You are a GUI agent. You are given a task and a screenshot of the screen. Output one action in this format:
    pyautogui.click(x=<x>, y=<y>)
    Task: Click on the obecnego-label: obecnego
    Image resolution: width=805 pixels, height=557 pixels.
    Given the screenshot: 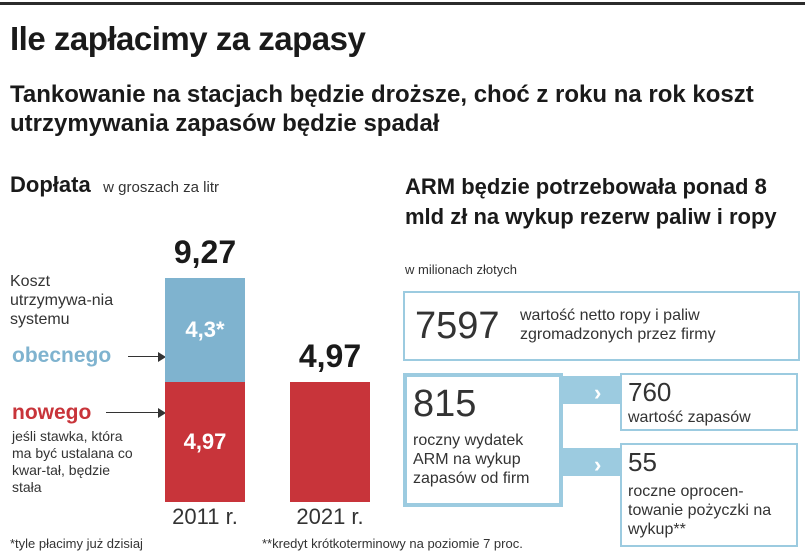 What is the action you would take?
    pyautogui.click(x=62, y=355)
    